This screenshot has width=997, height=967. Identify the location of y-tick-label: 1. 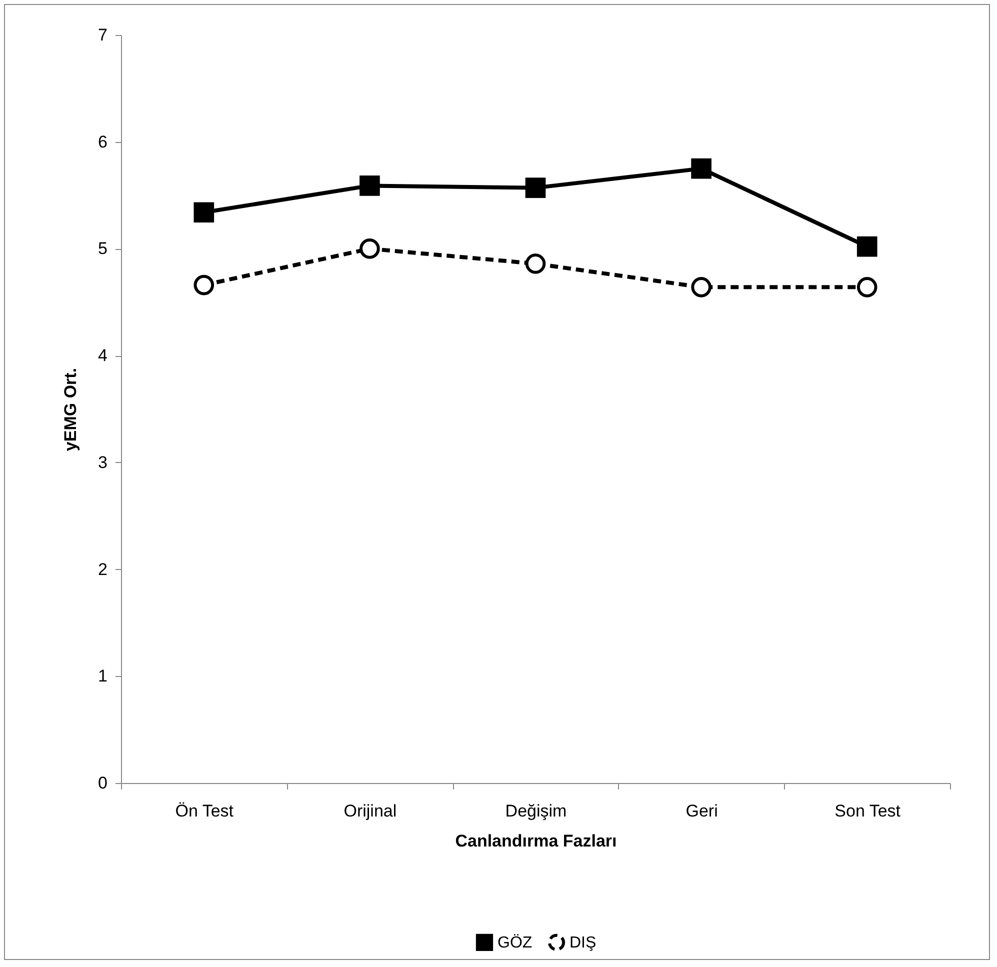
(103, 676).